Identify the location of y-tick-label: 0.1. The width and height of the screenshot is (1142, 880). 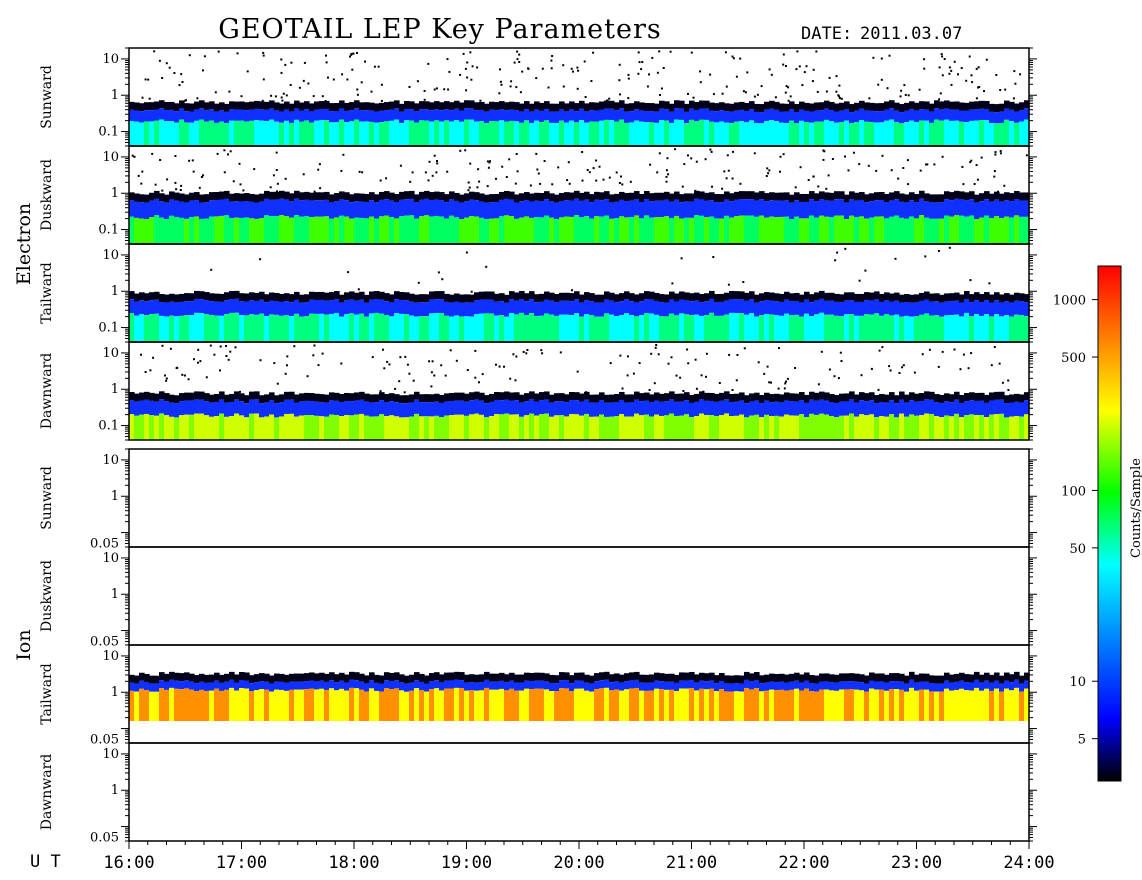
(108, 132).